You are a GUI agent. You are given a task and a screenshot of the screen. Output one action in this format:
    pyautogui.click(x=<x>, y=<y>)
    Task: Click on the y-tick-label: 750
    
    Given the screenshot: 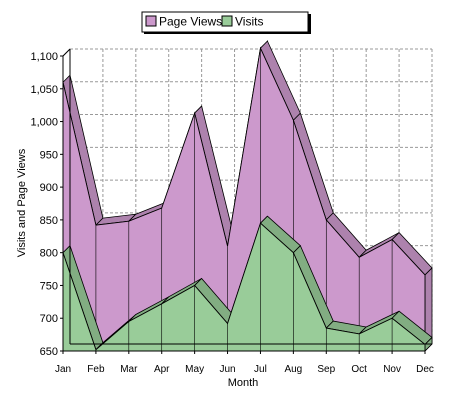 What is the action you would take?
    pyautogui.click(x=49, y=286)
    